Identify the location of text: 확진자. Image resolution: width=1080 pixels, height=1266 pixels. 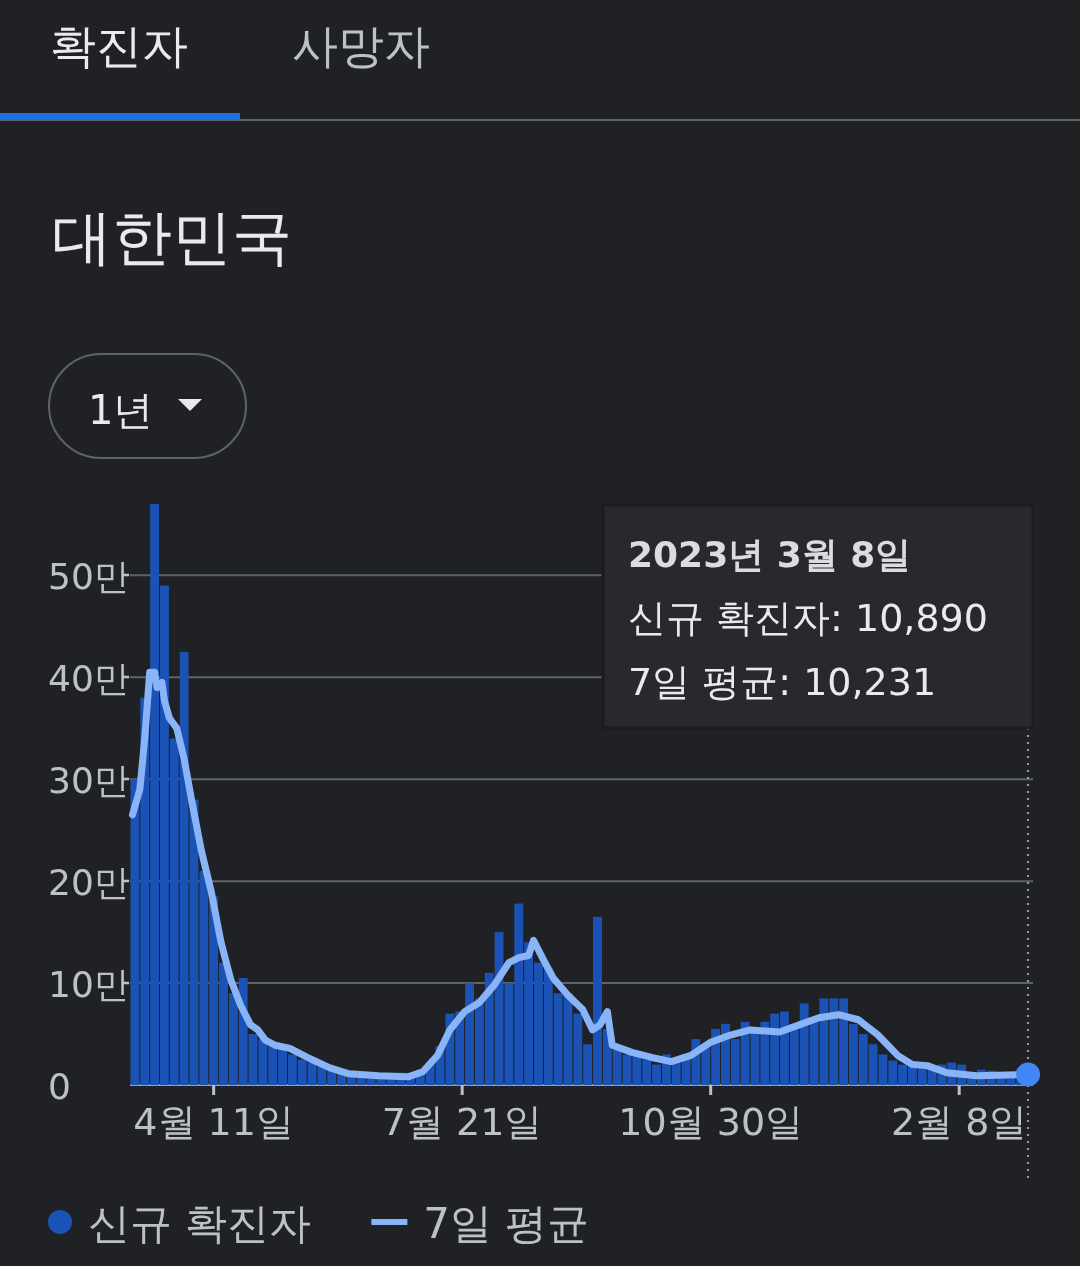
(119, 46).